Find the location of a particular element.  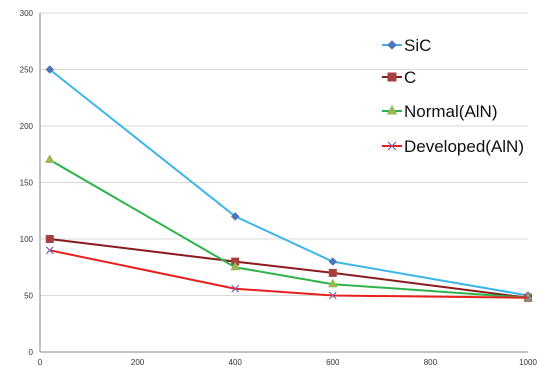

legend: SiC C Normal(AlN) Developed(AlN) is located at coordinates (453, 96).